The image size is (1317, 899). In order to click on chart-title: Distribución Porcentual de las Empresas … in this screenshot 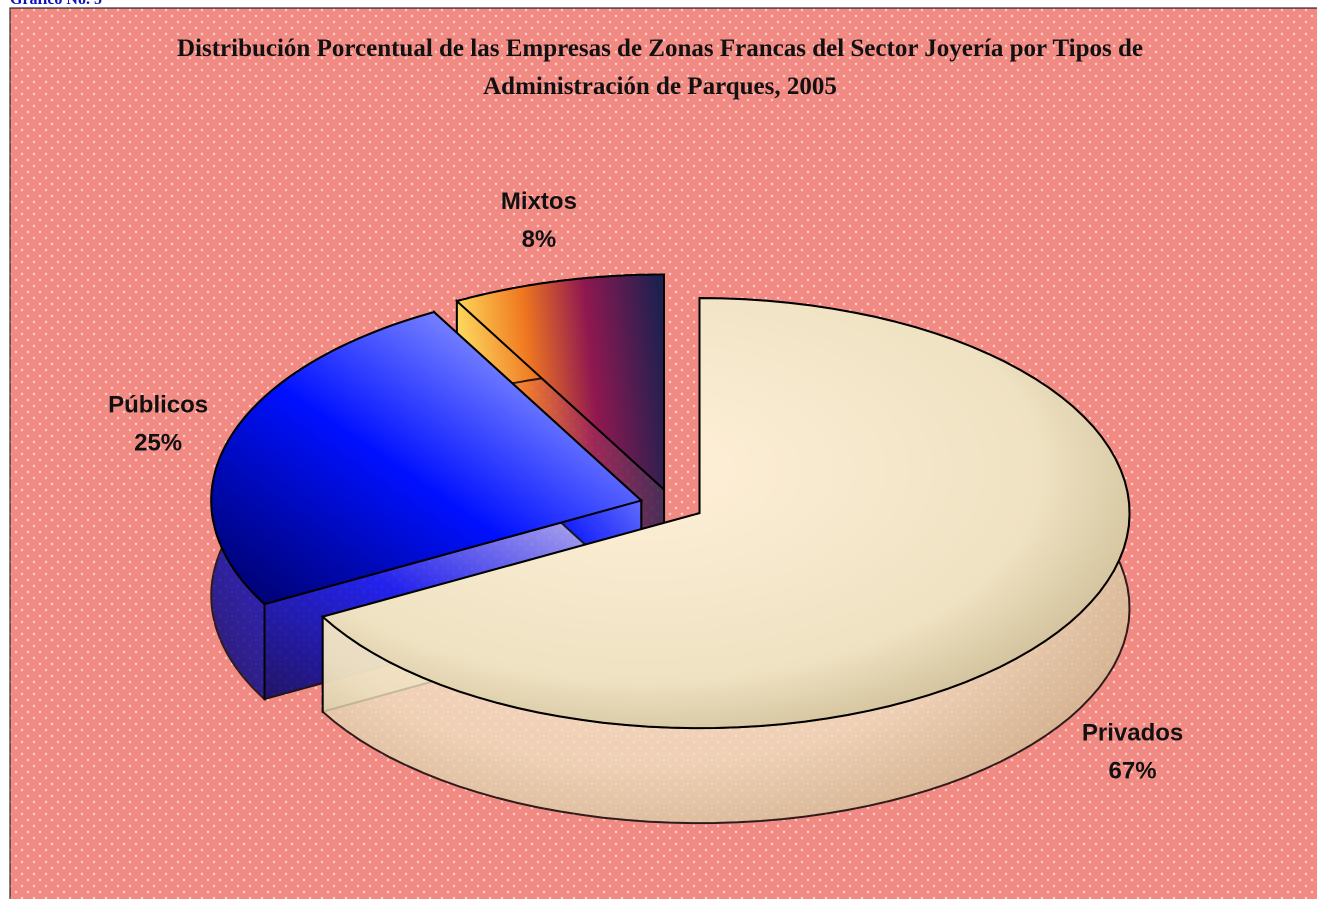, I will do `click(659, 67)`.